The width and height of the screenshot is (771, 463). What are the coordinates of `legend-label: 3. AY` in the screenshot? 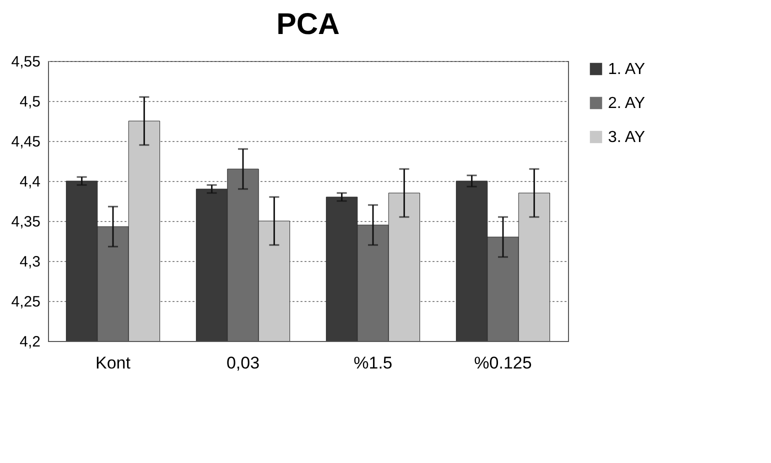 It's located at (627, 137).